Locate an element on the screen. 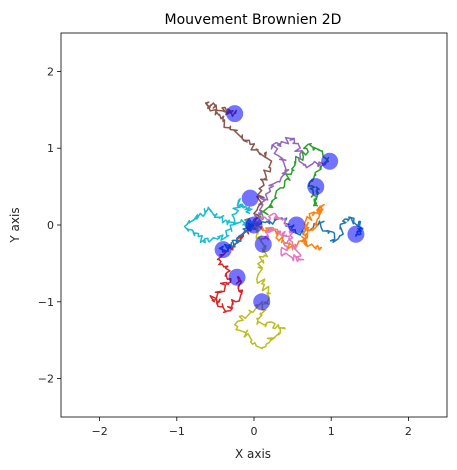 This screenshot has height=470, width=457. y-tick-label: 1 is located at coordinates (50, 148).